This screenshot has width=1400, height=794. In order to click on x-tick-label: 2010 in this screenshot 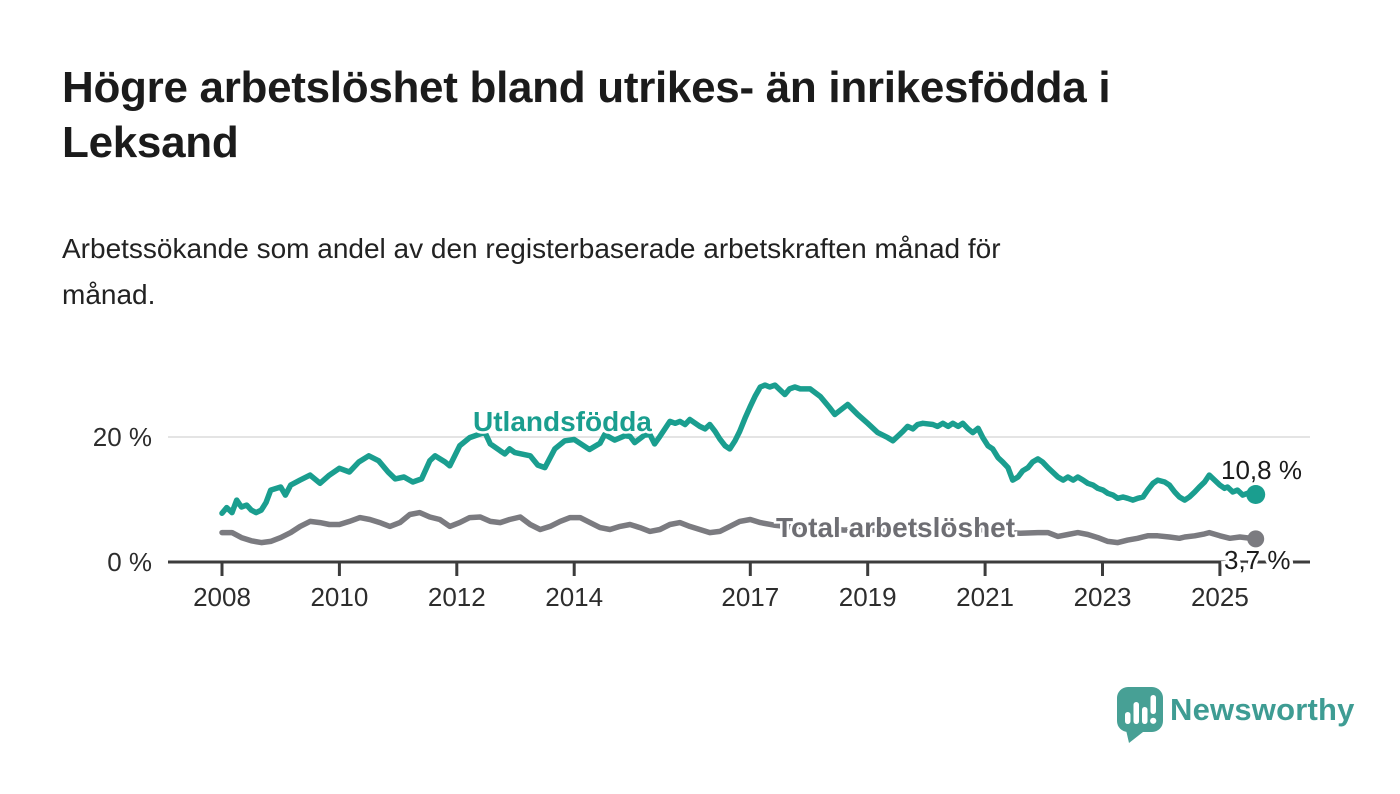, I will do `click(339, 597)`.